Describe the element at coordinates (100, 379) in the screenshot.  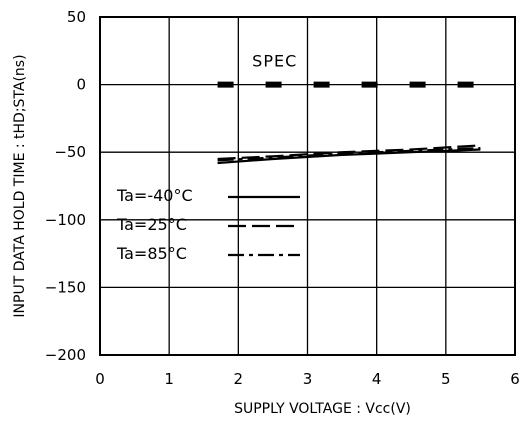
I see `x-tick-label: 0` at that location.